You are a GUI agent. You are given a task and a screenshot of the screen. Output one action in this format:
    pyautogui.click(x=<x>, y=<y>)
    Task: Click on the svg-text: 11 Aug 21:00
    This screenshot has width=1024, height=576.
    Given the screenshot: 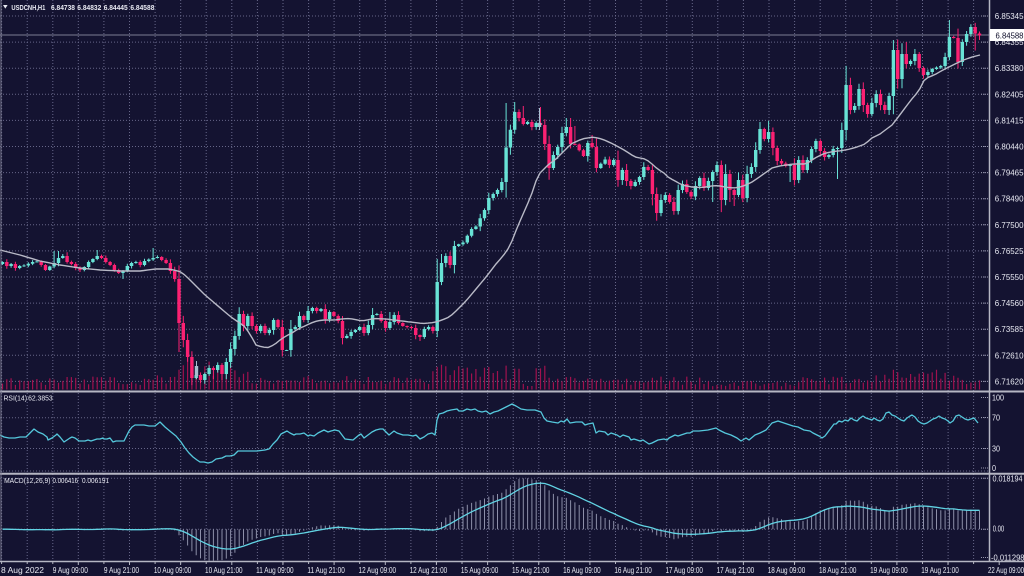 What is the action you would take?
    pyautogui.click(x=326, y=570)
    